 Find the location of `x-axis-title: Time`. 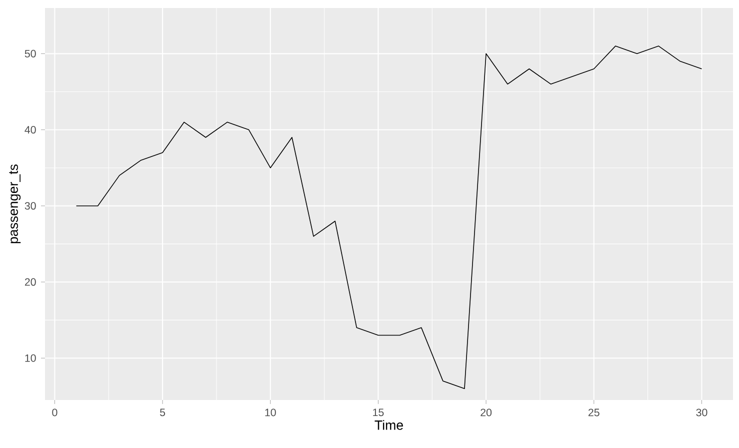

x-axis-title: Time is located at coordinates (388, 425).